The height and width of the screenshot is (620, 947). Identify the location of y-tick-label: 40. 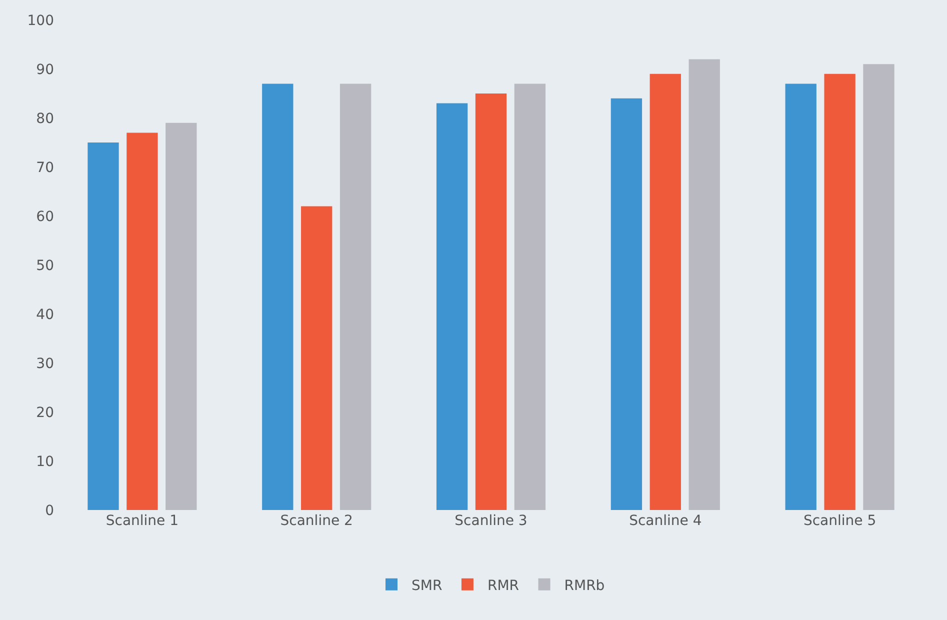
(45, 314).